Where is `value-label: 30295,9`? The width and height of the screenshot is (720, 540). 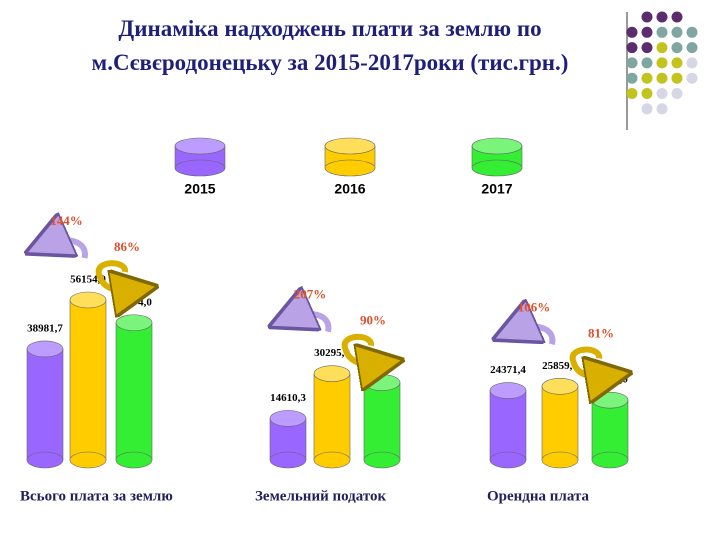
value-label: 30295,9 is located at coordinates (332, 353).